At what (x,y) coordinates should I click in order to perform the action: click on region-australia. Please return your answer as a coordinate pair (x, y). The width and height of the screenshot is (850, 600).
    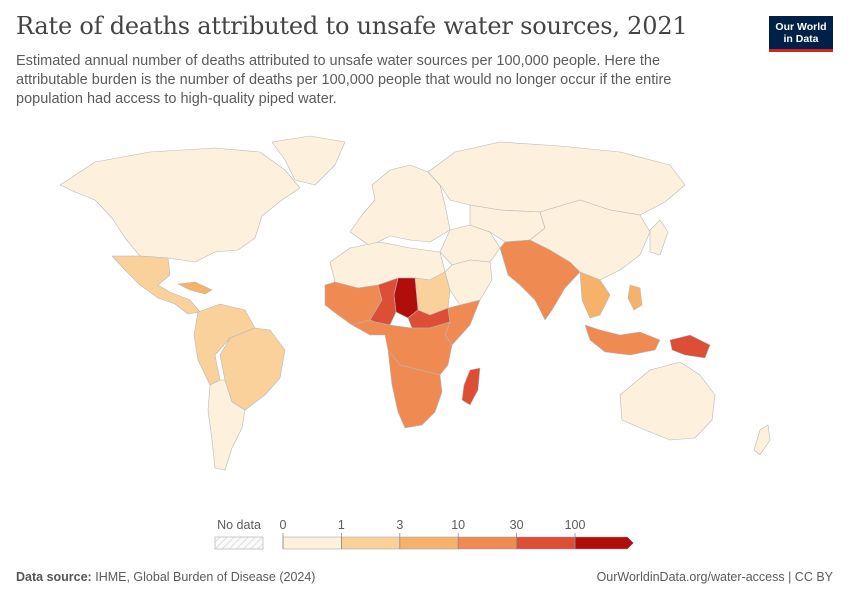
    Looking at the image, I should click on (667, 401).